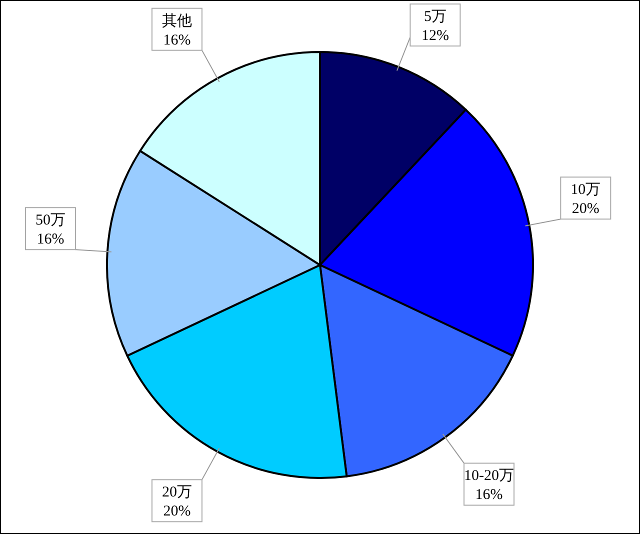 This screenshot has height=534, width=640. Describe the element at coordinates (177, 492) in the screenshot. I see `slice-label: 20万` at that location.